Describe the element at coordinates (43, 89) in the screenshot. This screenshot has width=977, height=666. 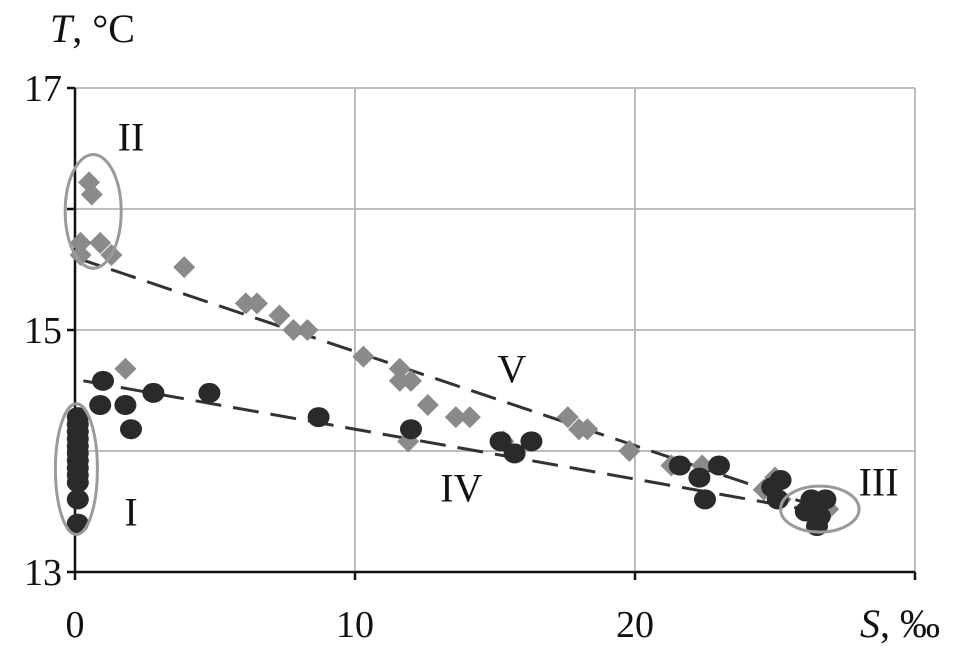
I see `y-tick-label: 17` at that location.